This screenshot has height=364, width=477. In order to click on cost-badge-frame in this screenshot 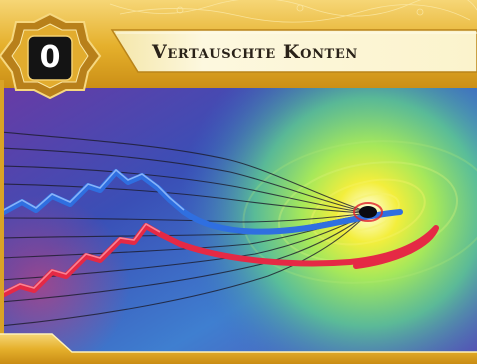, I will do `click(51, 56)`.